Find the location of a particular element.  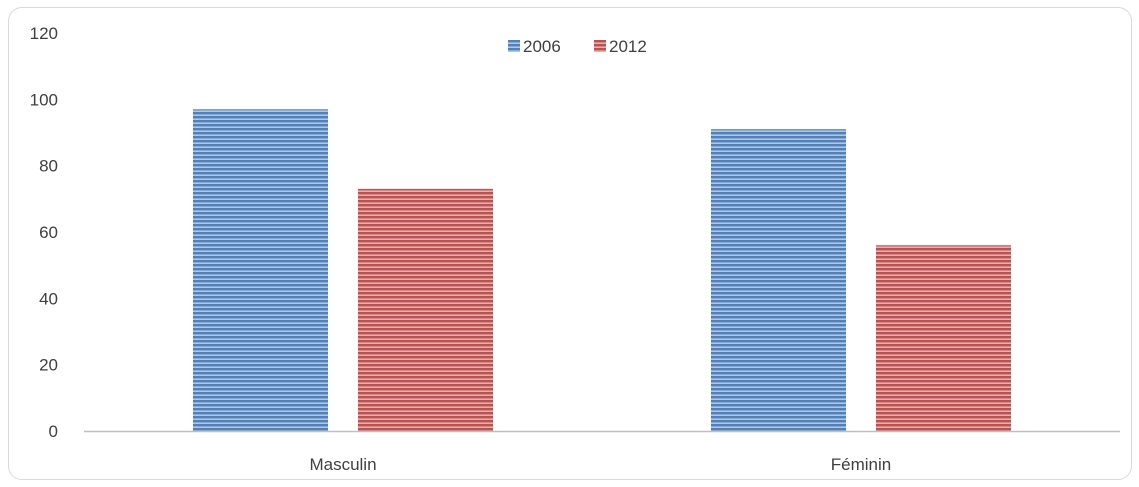

x-axis-ticks: Masculin Féminin is located at coordinates (600, 464).